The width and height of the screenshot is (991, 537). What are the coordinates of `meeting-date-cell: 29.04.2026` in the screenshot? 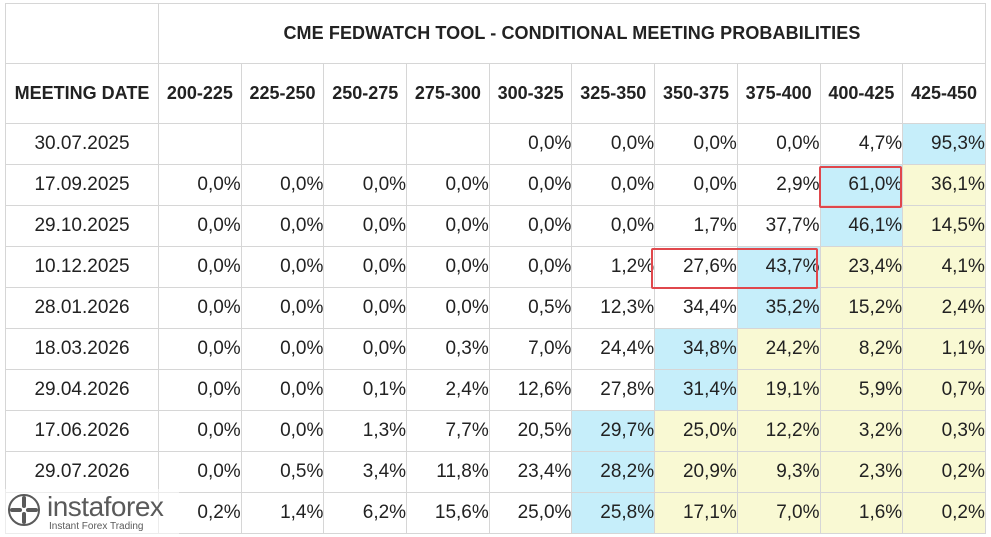 It's located at (82, 390).